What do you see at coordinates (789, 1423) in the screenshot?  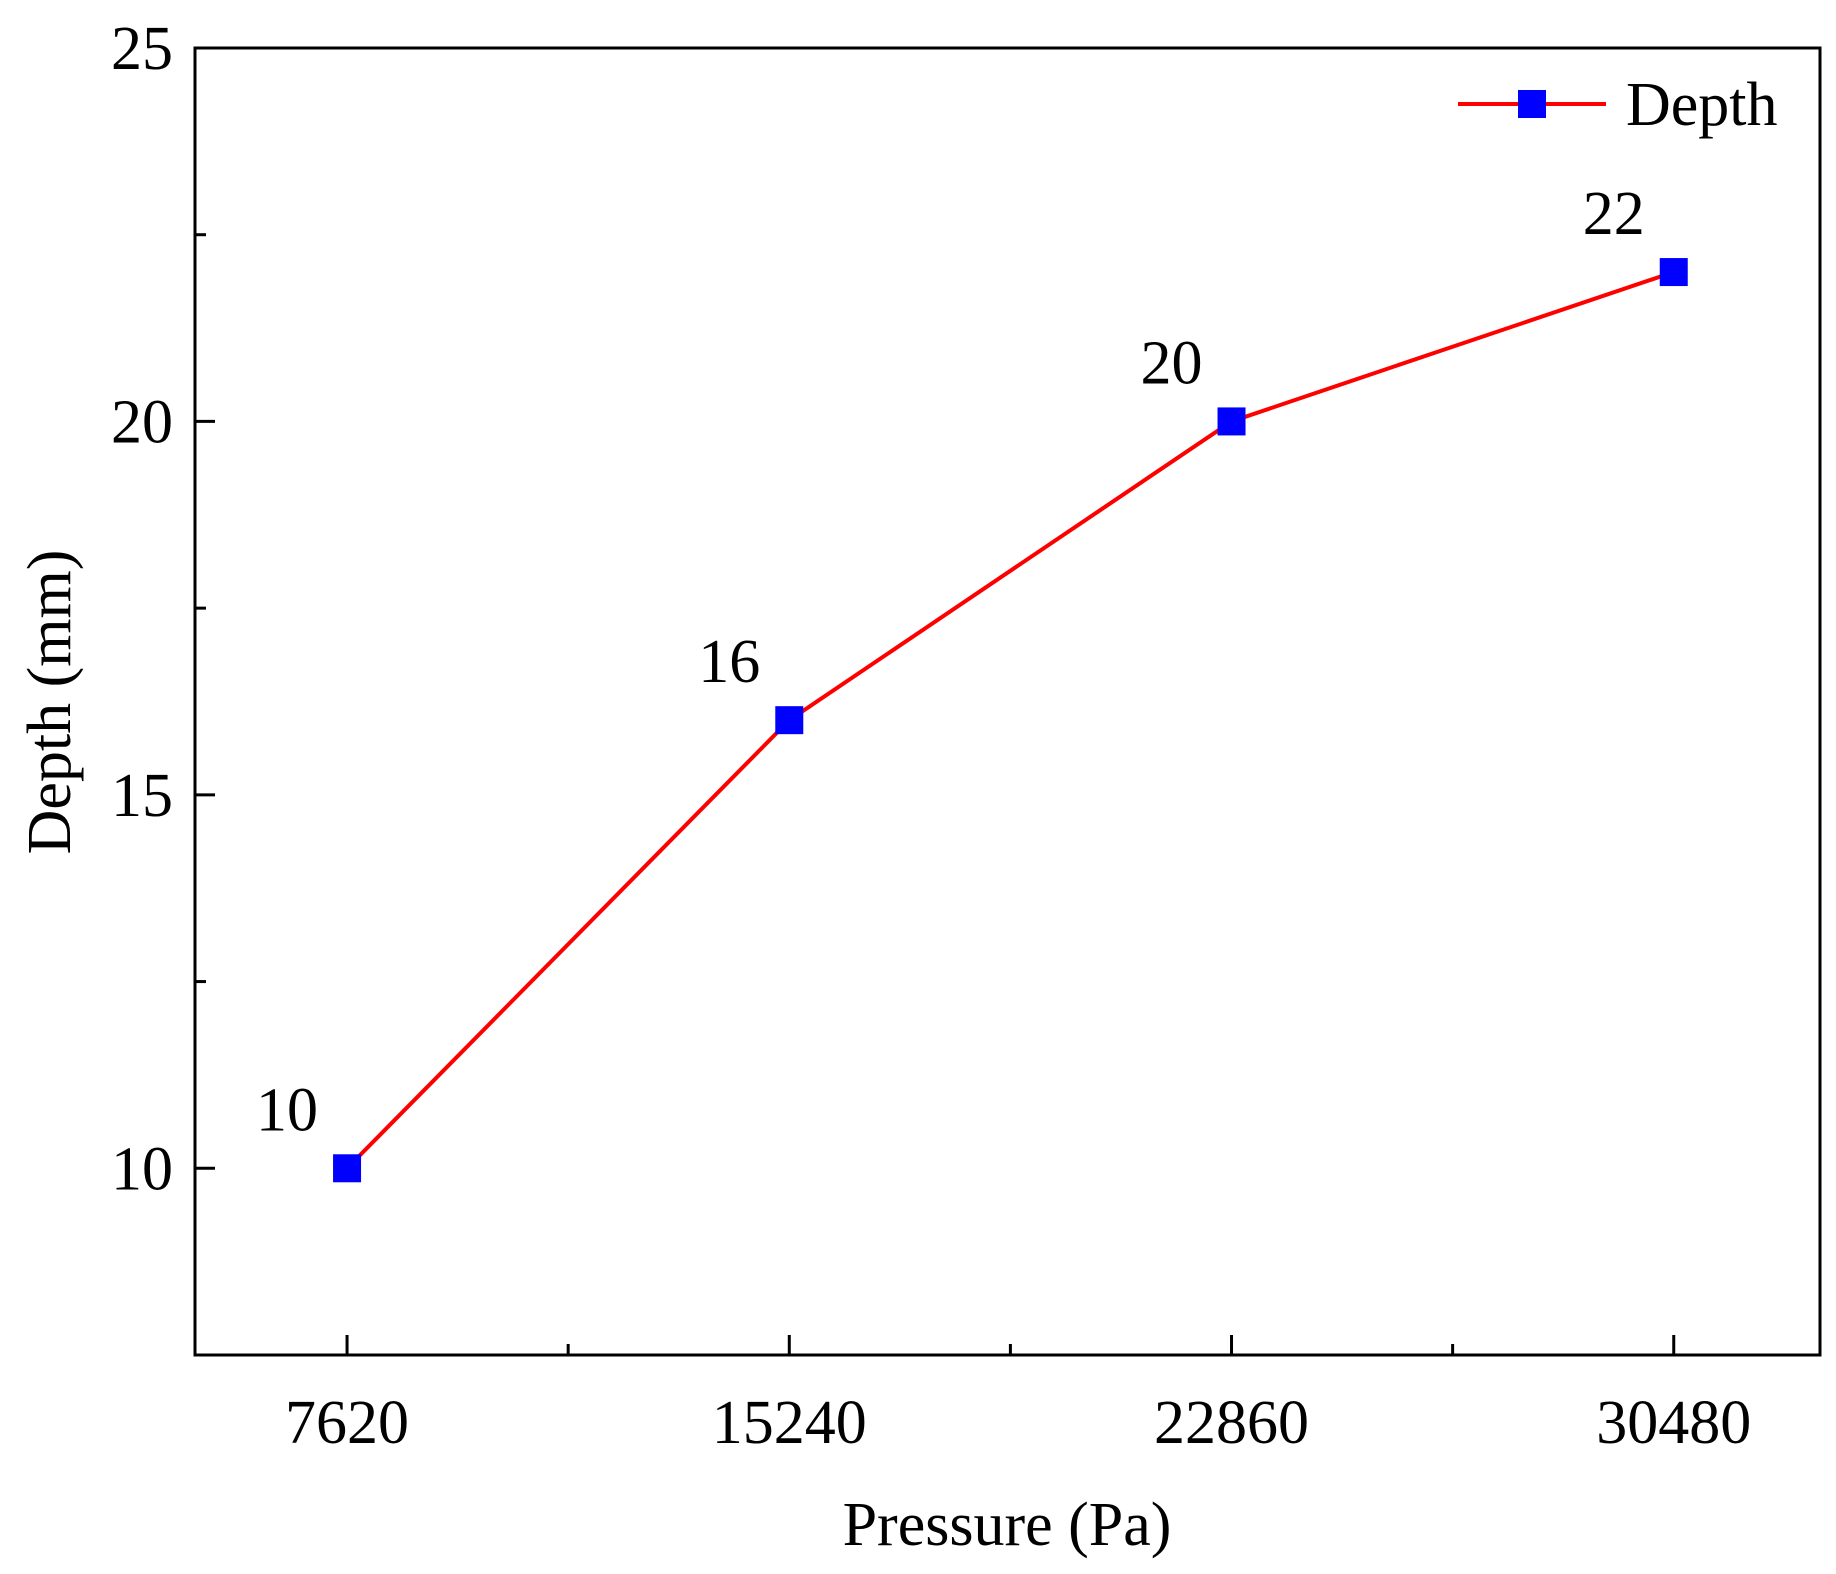 I see `x-tick-label: 15240` at bounding box center [789, 1423].